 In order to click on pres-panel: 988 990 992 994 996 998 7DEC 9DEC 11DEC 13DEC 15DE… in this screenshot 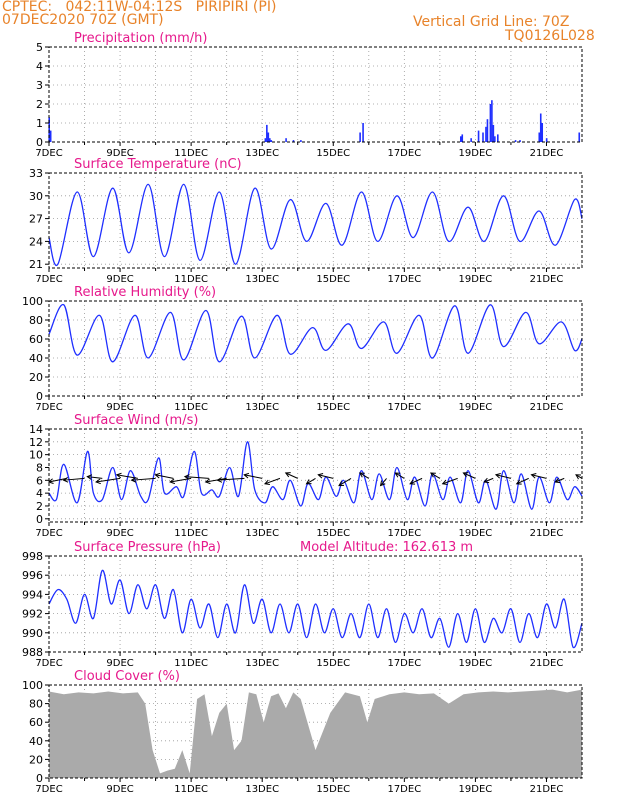, I will do `click(302, 604)`.